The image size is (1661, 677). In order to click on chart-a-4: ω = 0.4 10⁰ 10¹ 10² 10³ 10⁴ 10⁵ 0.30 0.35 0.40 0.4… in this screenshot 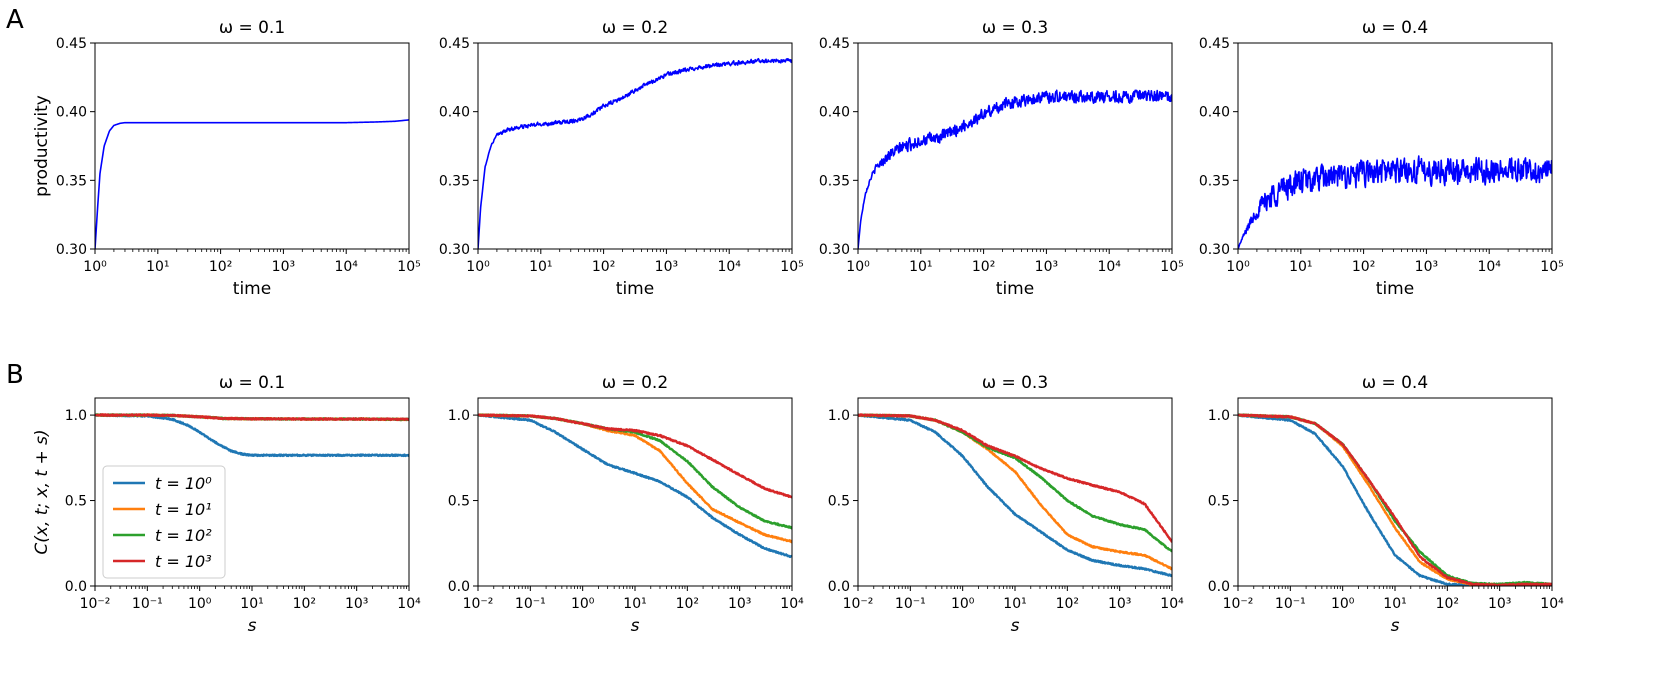, I will do `click(1381, 158)`.